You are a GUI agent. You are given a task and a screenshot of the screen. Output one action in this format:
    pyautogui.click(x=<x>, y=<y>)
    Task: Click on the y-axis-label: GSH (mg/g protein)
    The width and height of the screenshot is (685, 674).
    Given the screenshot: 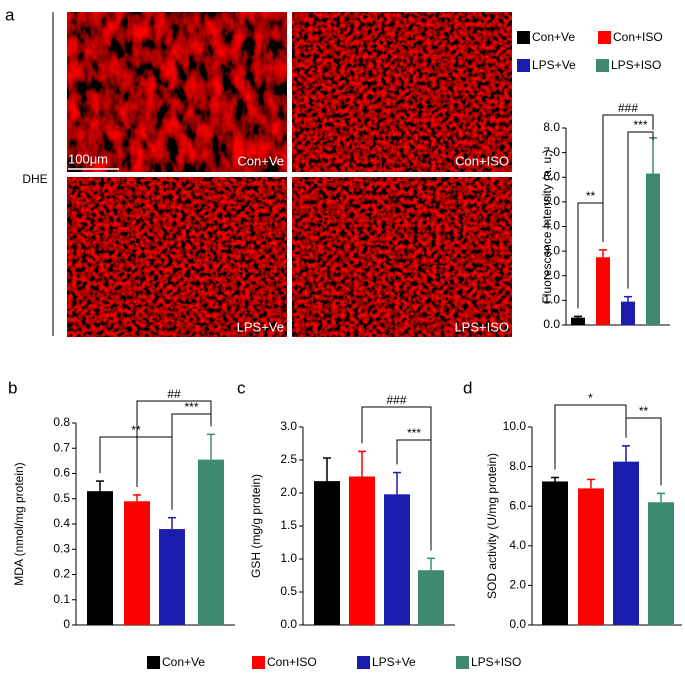 What is the action you would take?
    pyautogui.click(x=256, y=526)
    